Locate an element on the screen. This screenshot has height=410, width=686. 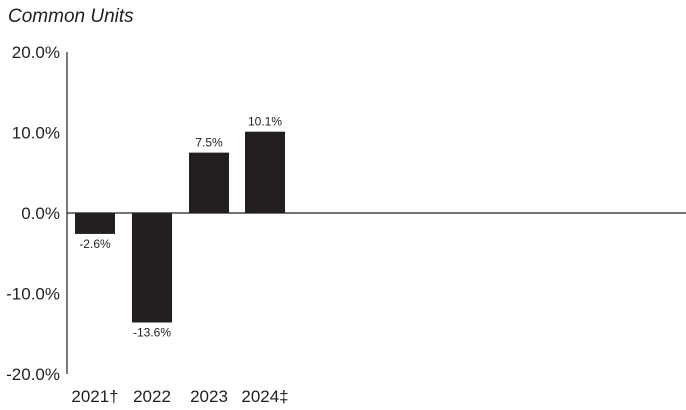
x-category-label: 2022 is located at coordinates (152, 396).